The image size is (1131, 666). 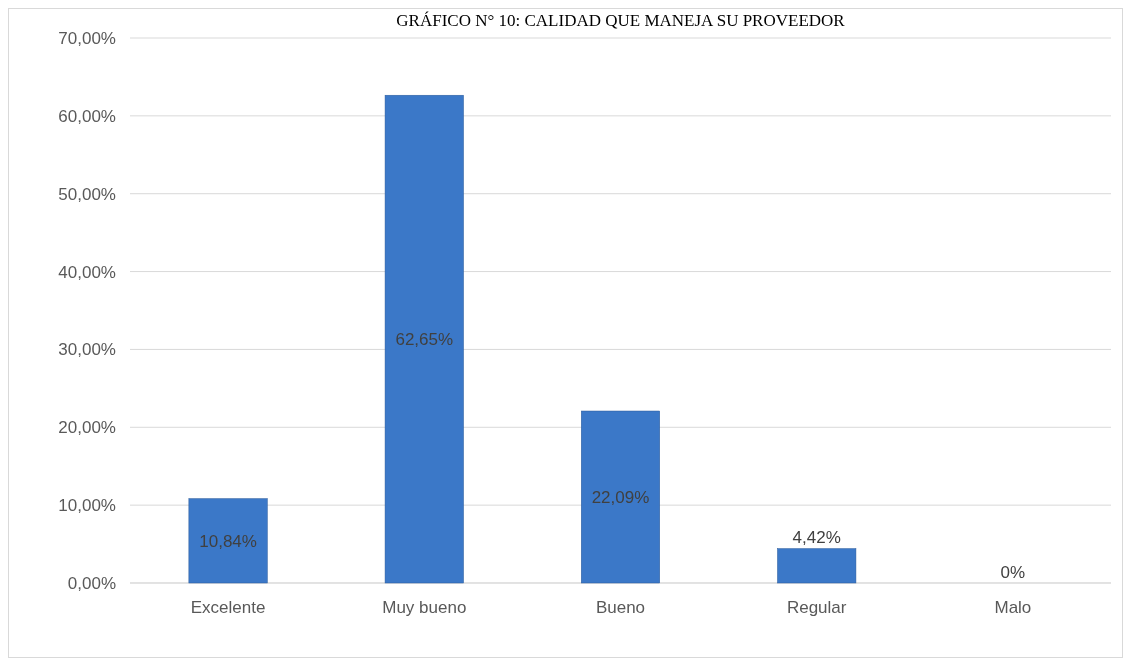 I want to click on y-tick-label: 50,00%, so click(x=87, y=194).